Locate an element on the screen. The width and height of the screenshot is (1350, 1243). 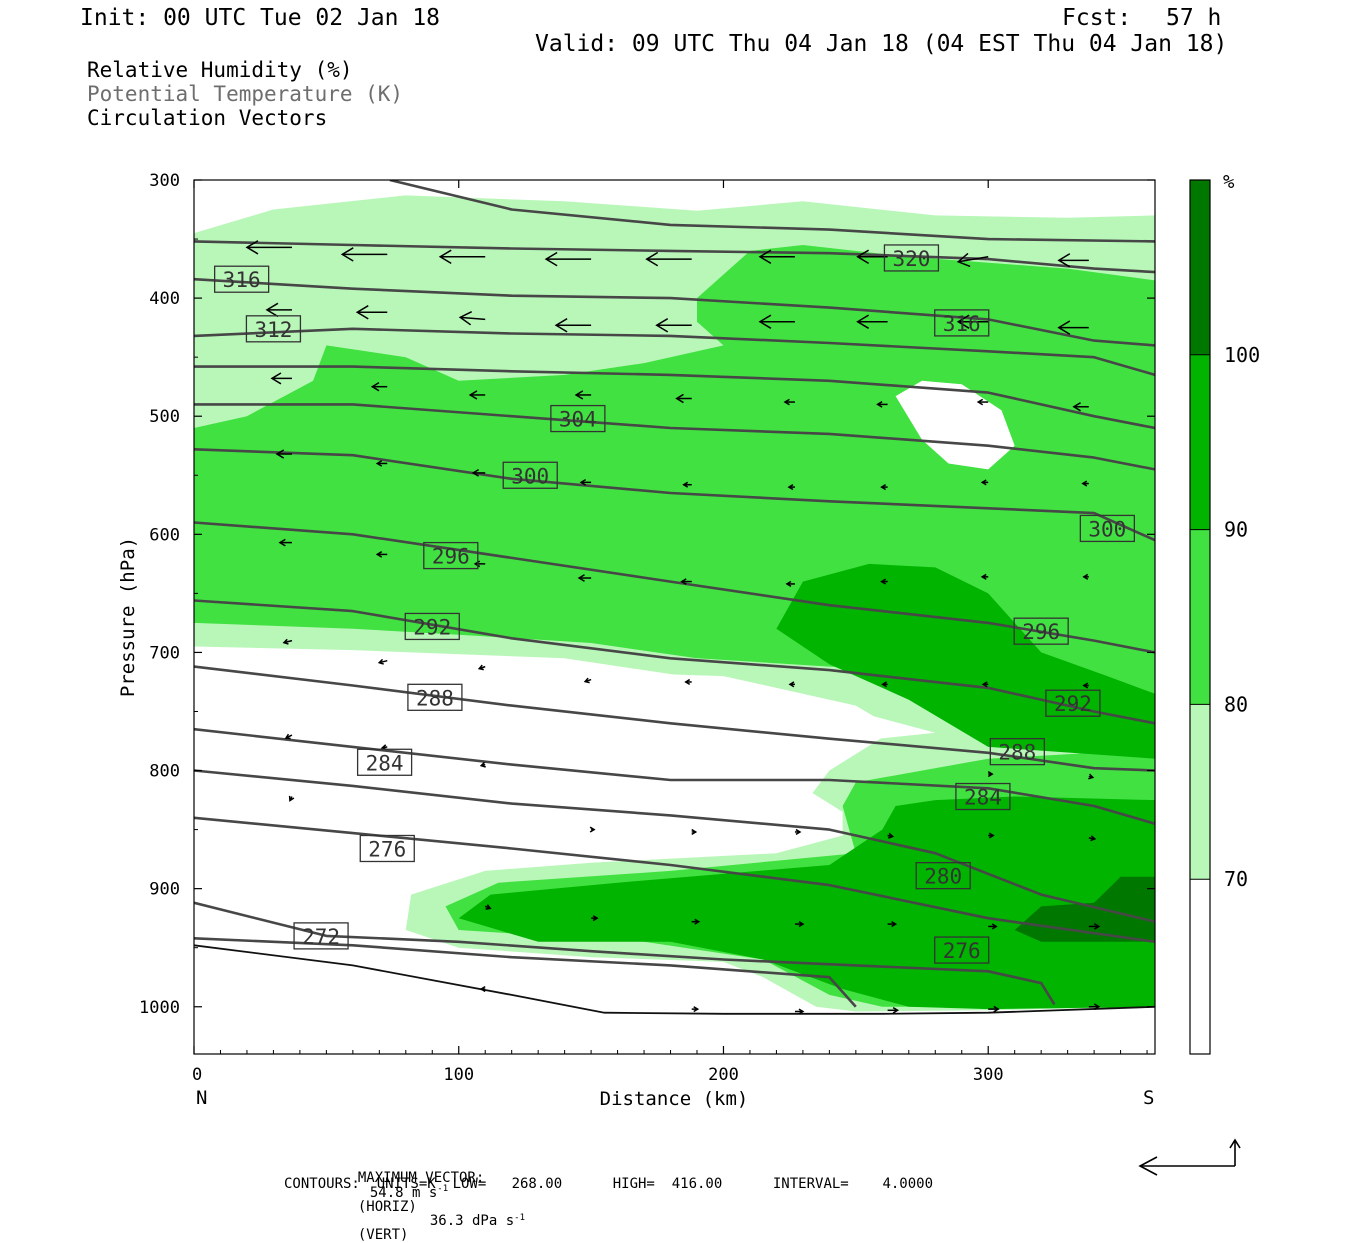
forecast-hour: 57 h is located at coordinates (1194, 18).